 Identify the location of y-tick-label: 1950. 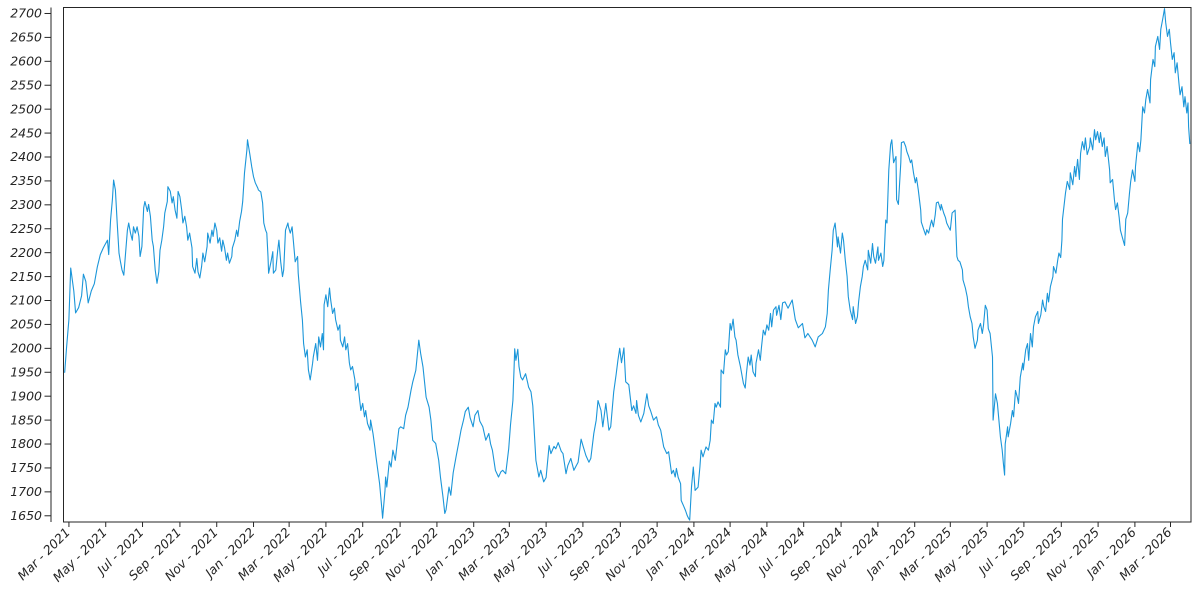
(26, 371).